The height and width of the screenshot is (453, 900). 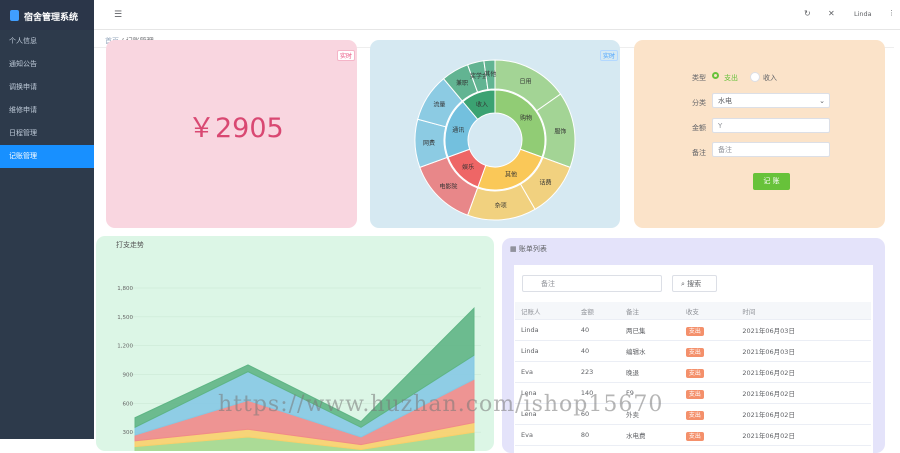 What do you see at coordinates (731, 78) in the screenshot?
I see `radio-label: 支出` at bounding box center [731, 78].